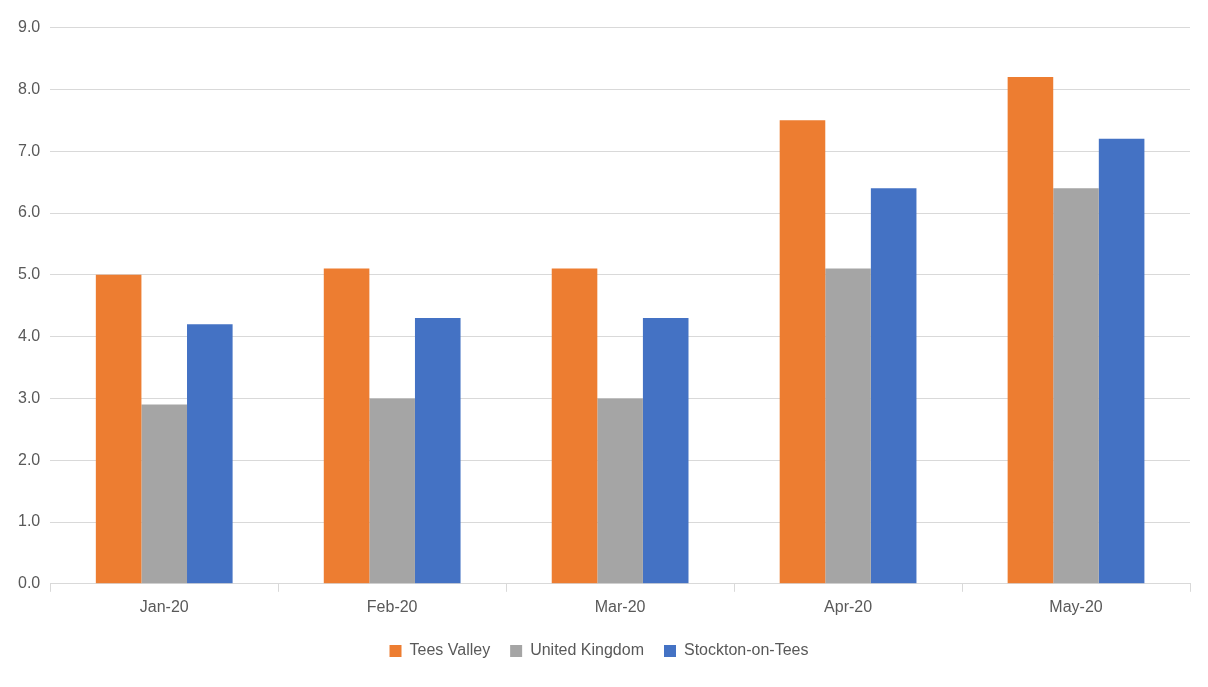 The image size is (1208, 687). What do you see at coordinates (29, 521) in the screenshot?
I see `y-tick-label: 1.0` at bounding box center [29, 521].